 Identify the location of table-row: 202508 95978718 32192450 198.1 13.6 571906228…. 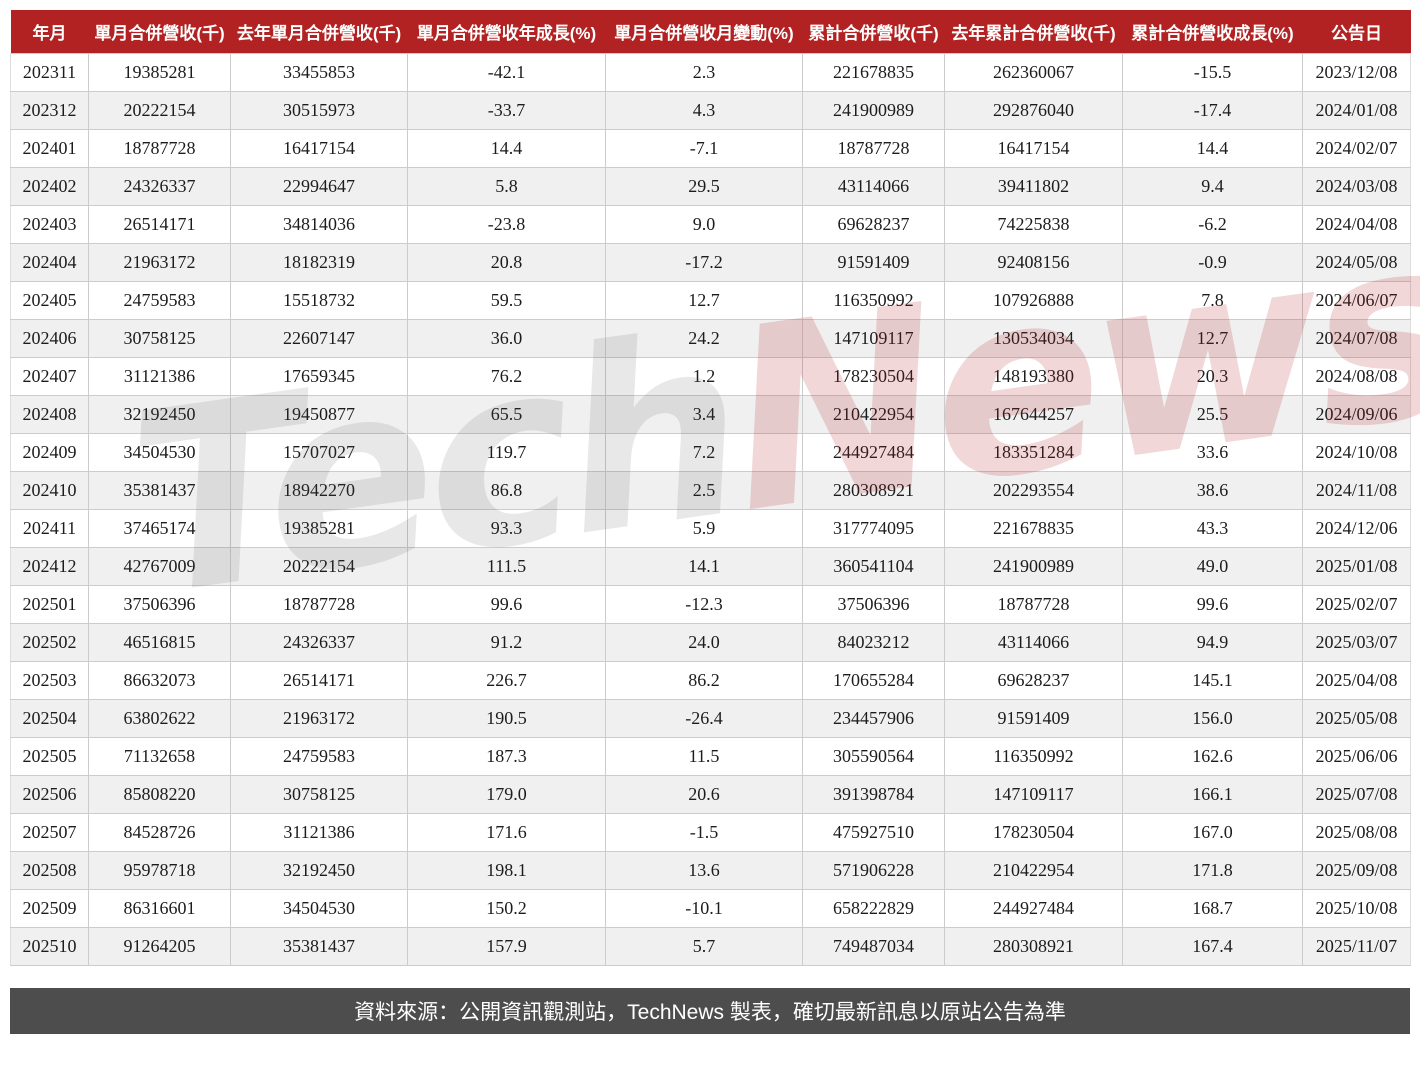
(710, 870).